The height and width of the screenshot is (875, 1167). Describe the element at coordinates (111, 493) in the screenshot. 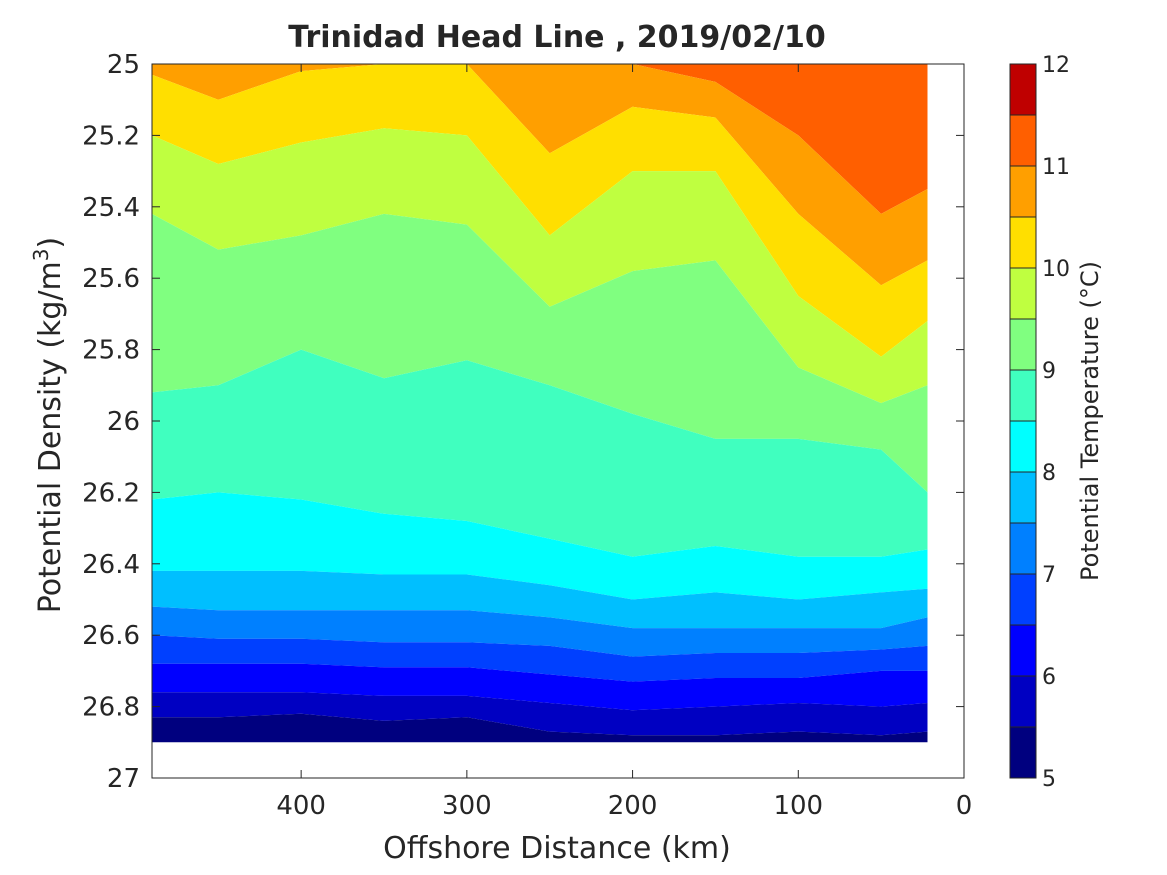

I see `y-tick-label: 26.2` at that location.